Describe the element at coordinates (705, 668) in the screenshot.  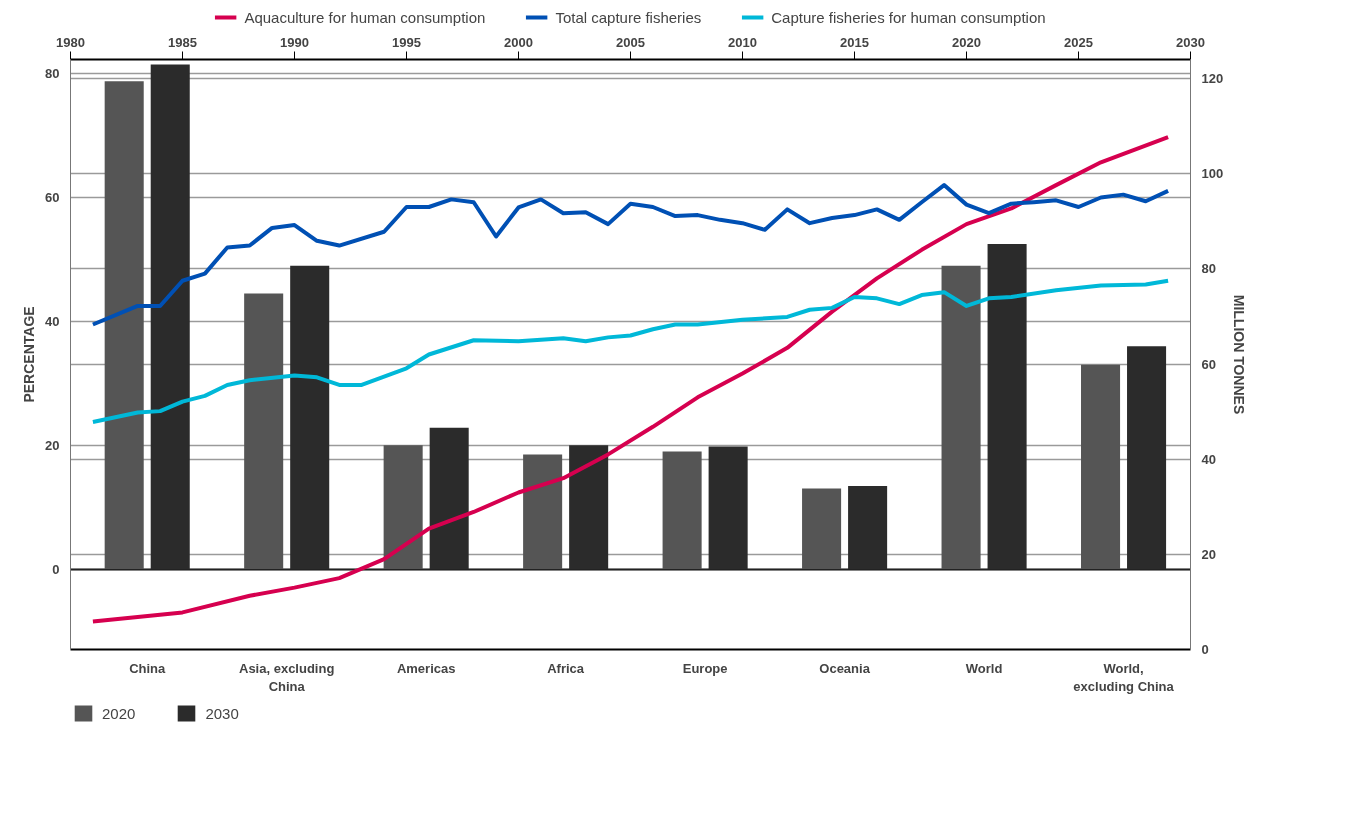
I see `x-tick-label: Europe` at that location.